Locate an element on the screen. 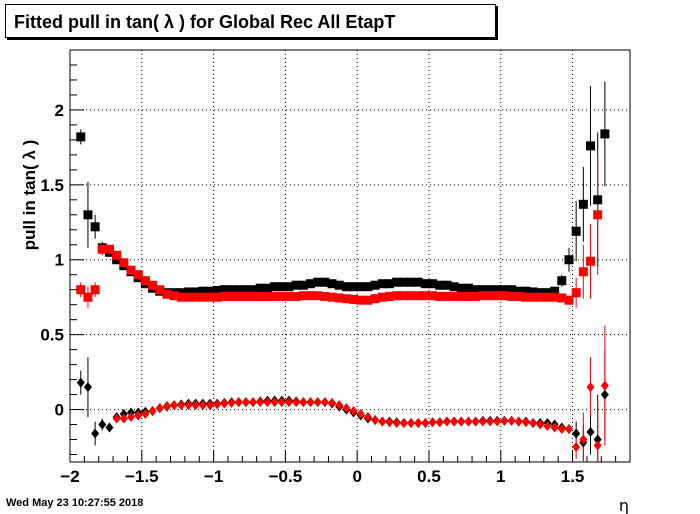 The height and width of the screenshot is (514, 700). y-tick-label: 1 is located at coordinates (59, 260).